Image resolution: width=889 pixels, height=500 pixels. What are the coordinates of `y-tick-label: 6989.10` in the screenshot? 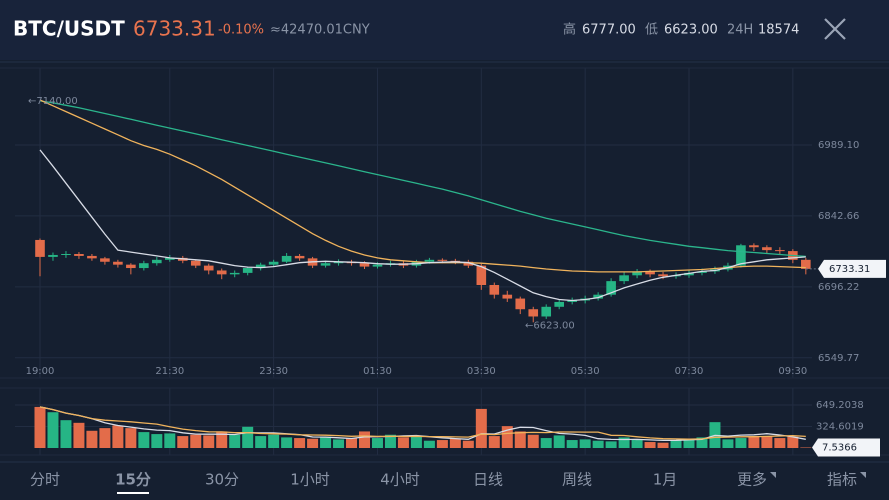 It's located at (838, 145).